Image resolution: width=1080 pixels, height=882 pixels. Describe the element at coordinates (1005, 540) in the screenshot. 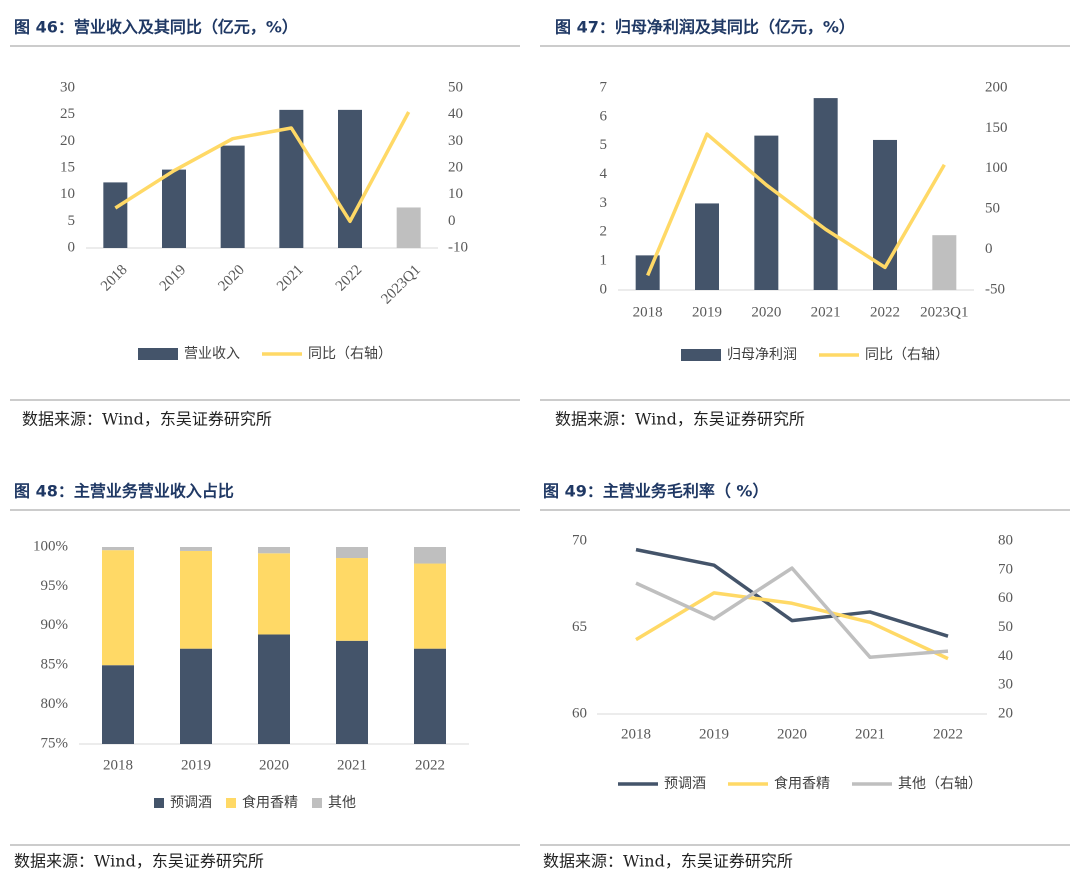

I see `y2-tick-label: 80` at that location.